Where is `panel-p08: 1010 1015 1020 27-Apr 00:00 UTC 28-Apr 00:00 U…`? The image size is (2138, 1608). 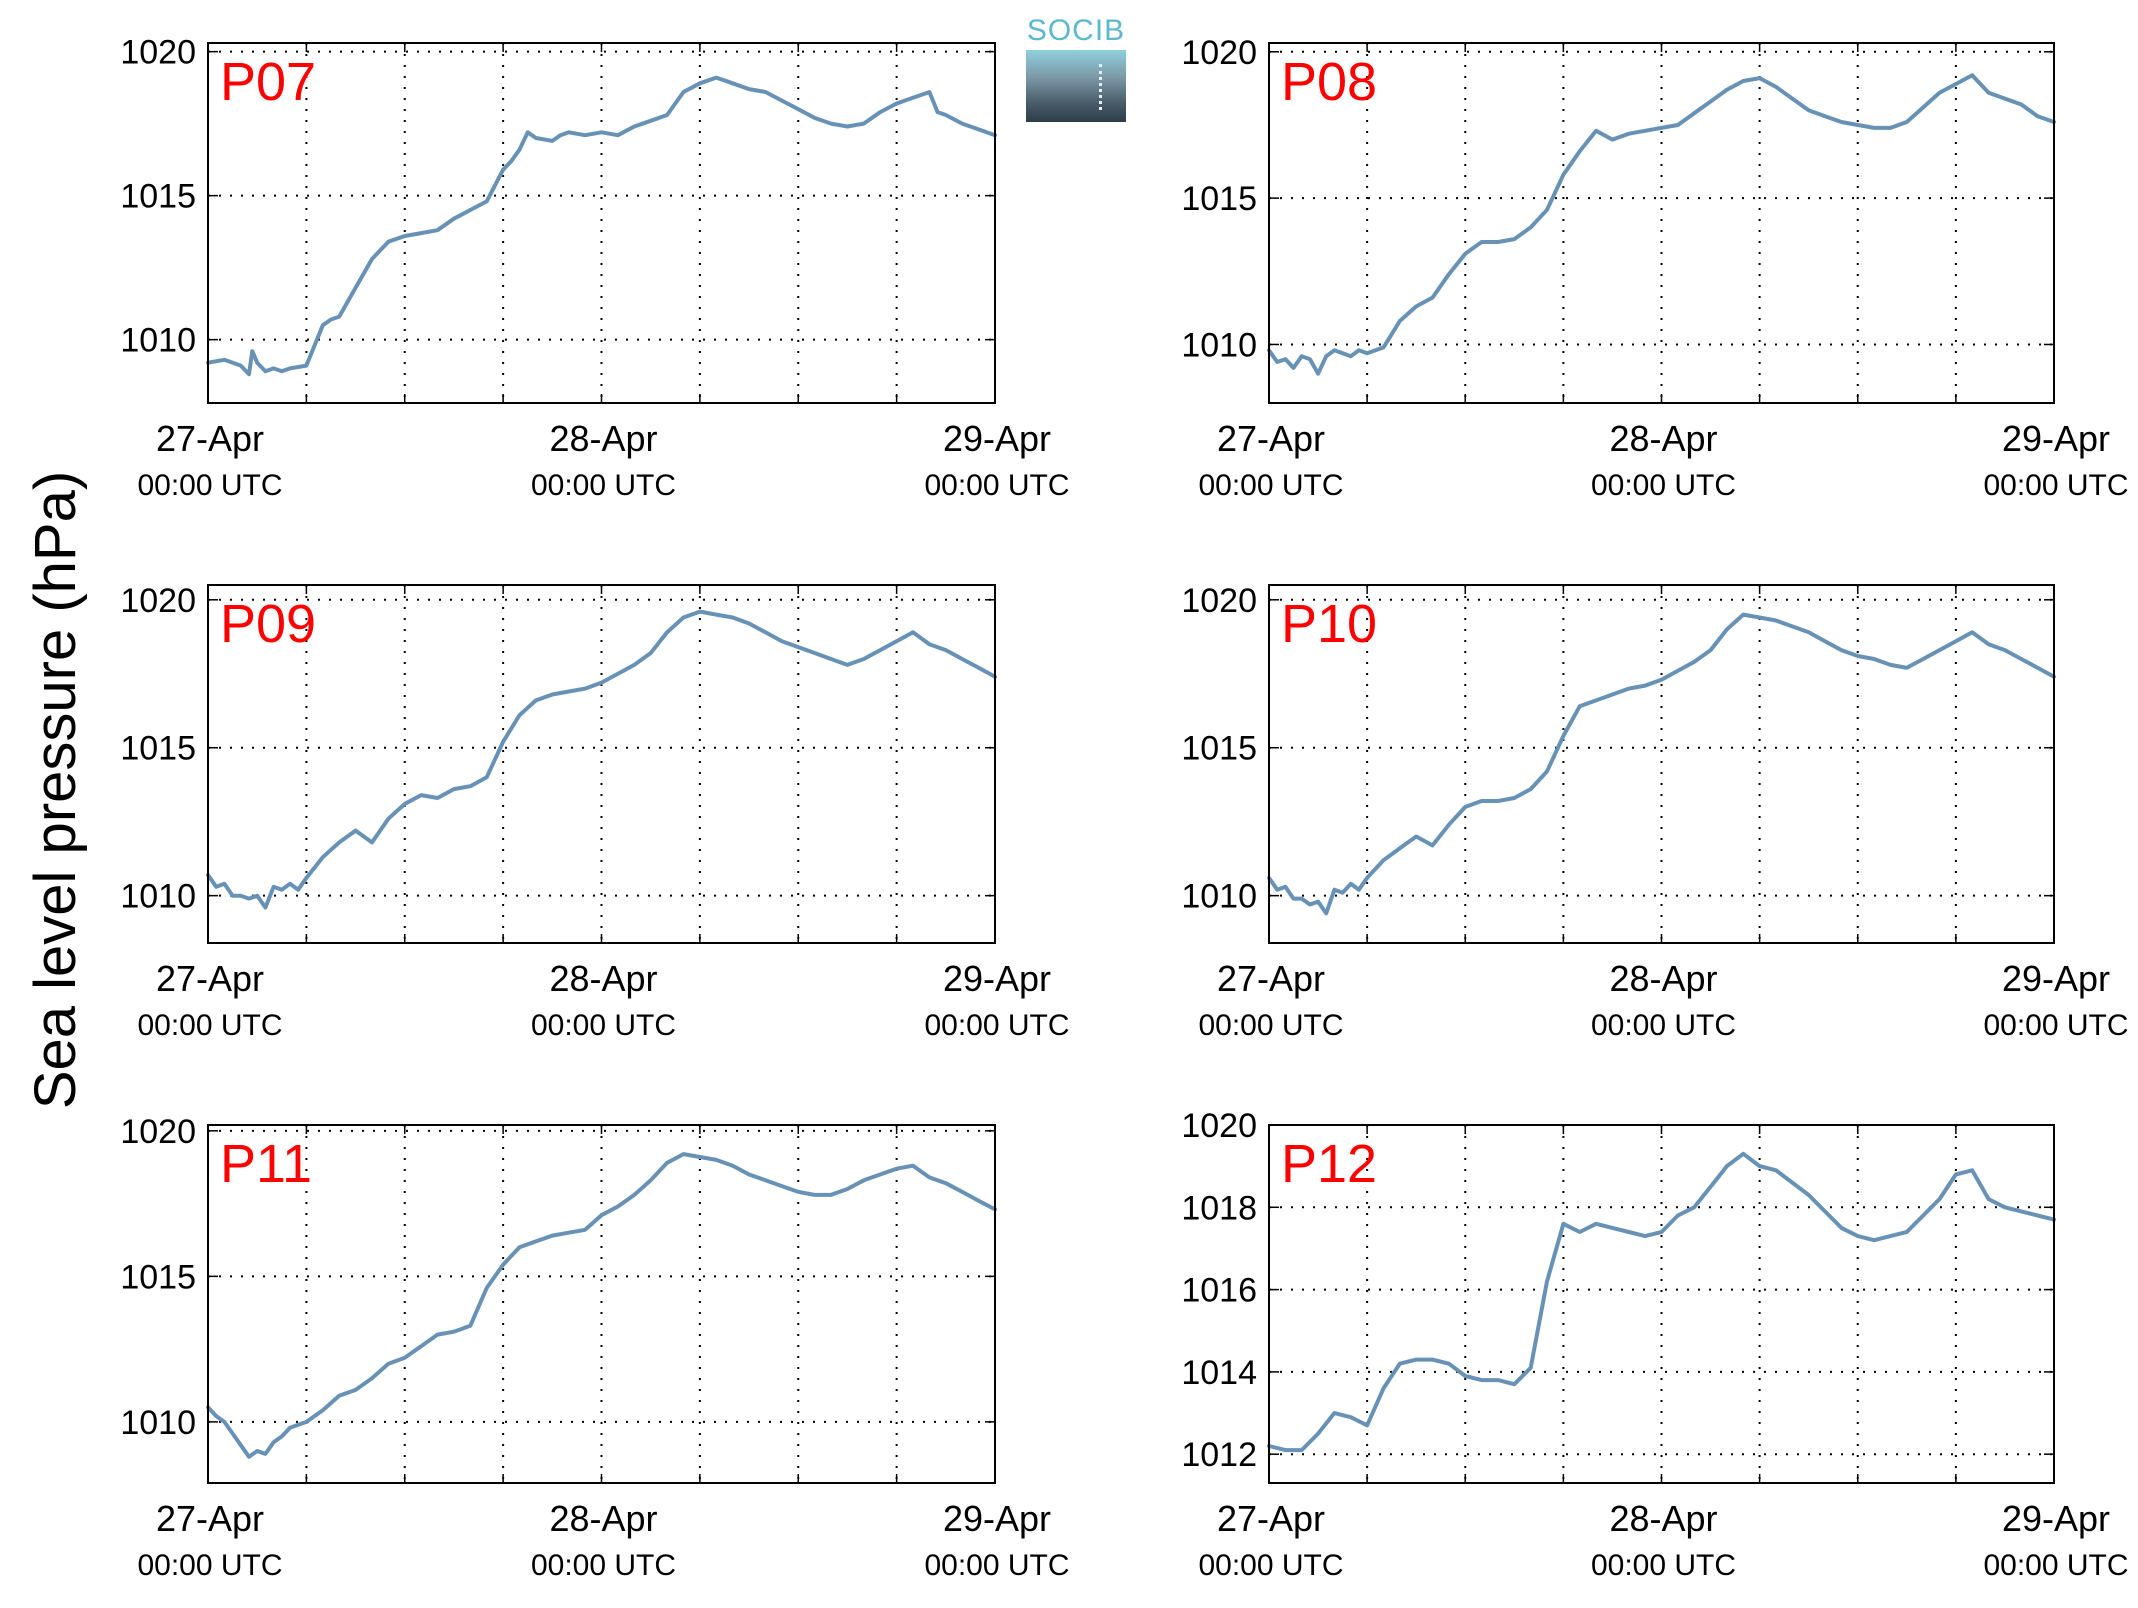 panel-p08: 1010 1015 1020 27-Apr 00:00 UTC 28-Apr 00:00 U… is located at coordinates (1654, 268).